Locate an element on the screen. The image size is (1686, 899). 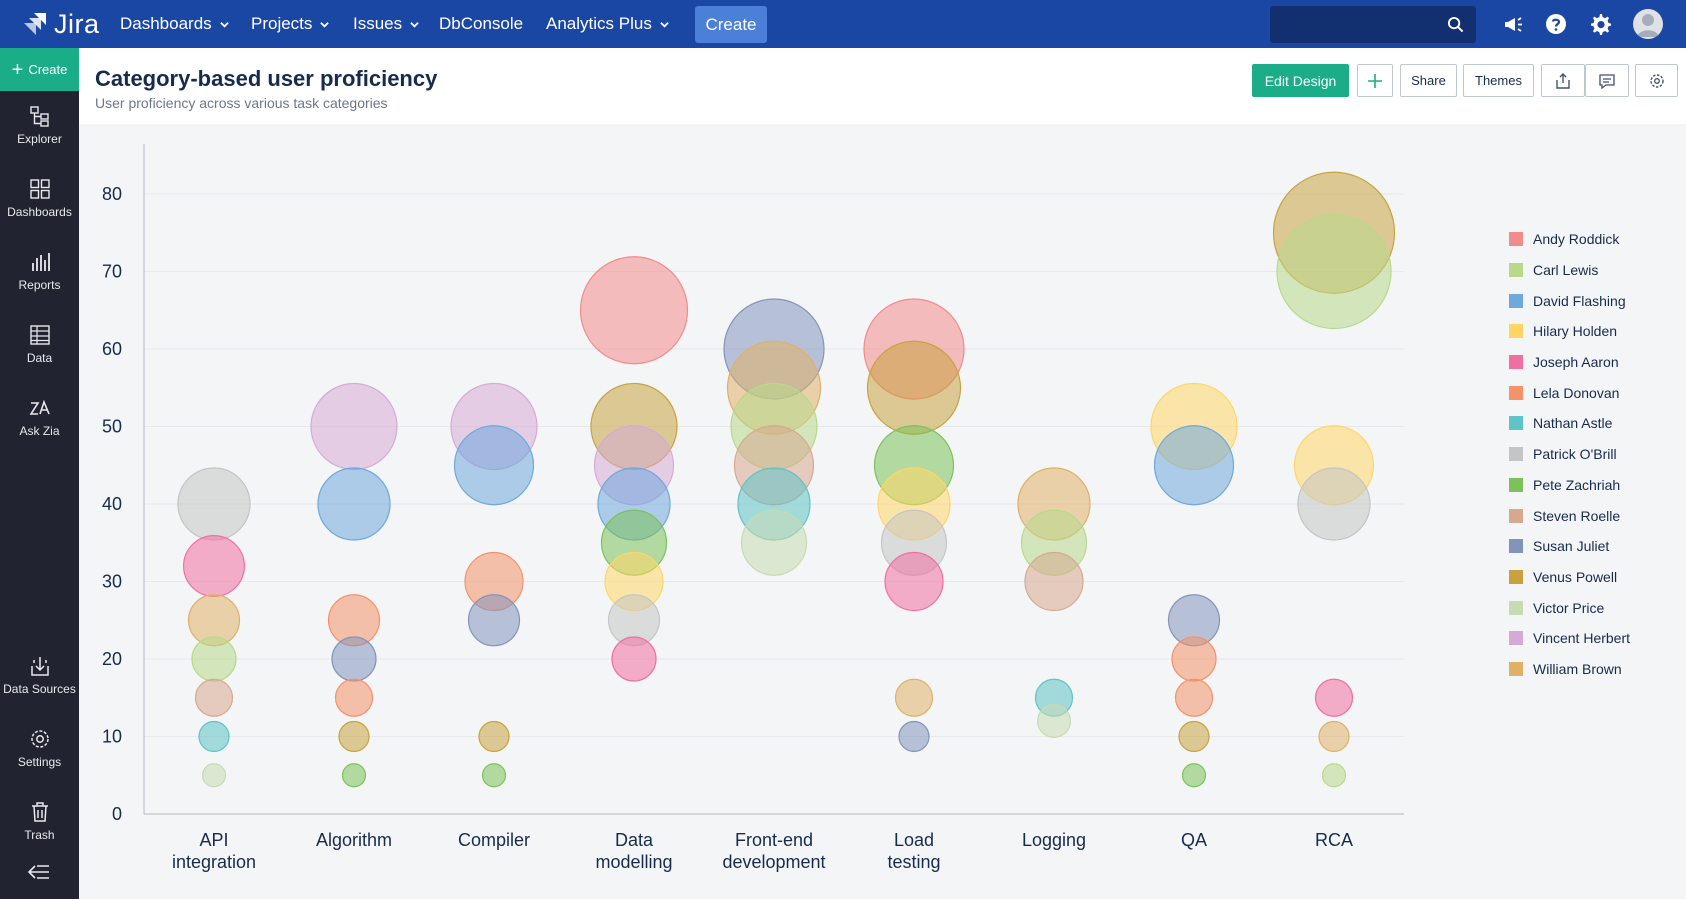
themes-button: Themes is located at coordinates (1498, 80).